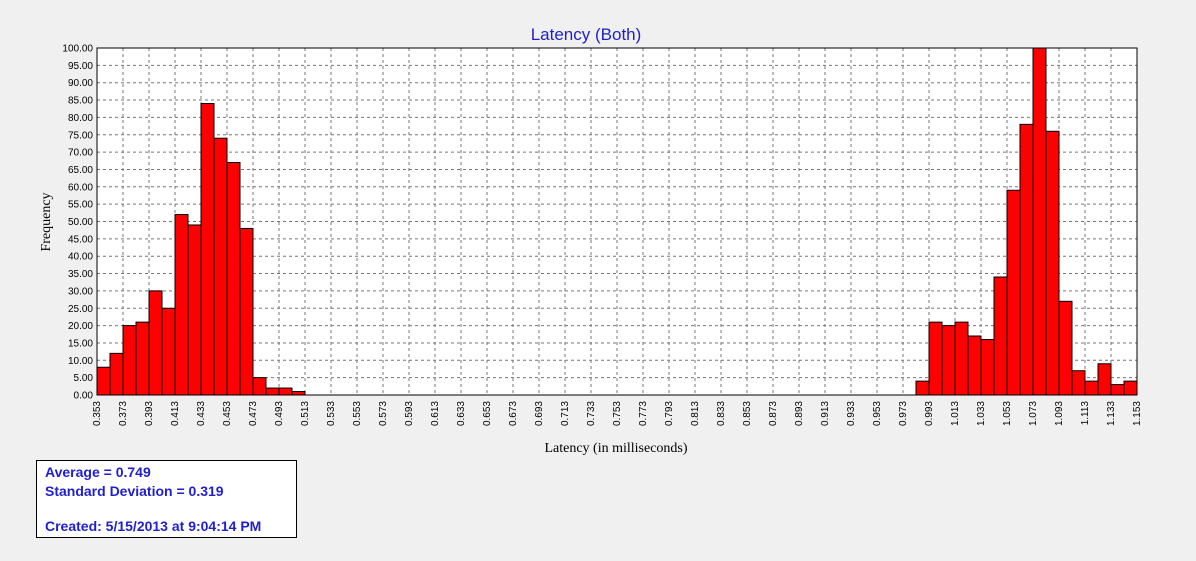 The image size is (1196, 561). What do you see at coordinates (46, 221) in the screenshot?
I see `y-axis-label: Frequency` at bounding box center [46, 221].